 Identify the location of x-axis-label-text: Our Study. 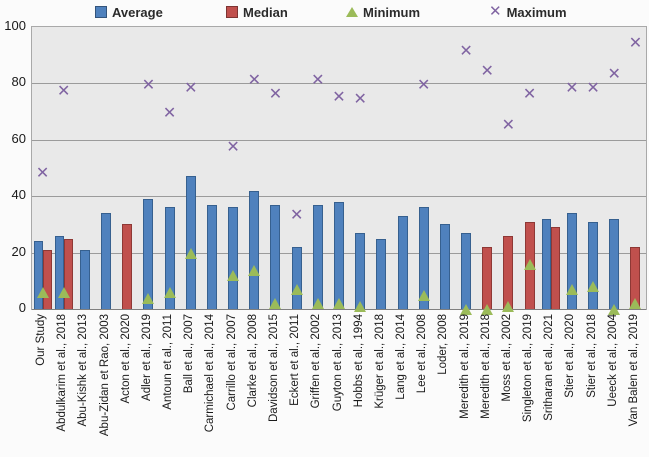
(41, 340).